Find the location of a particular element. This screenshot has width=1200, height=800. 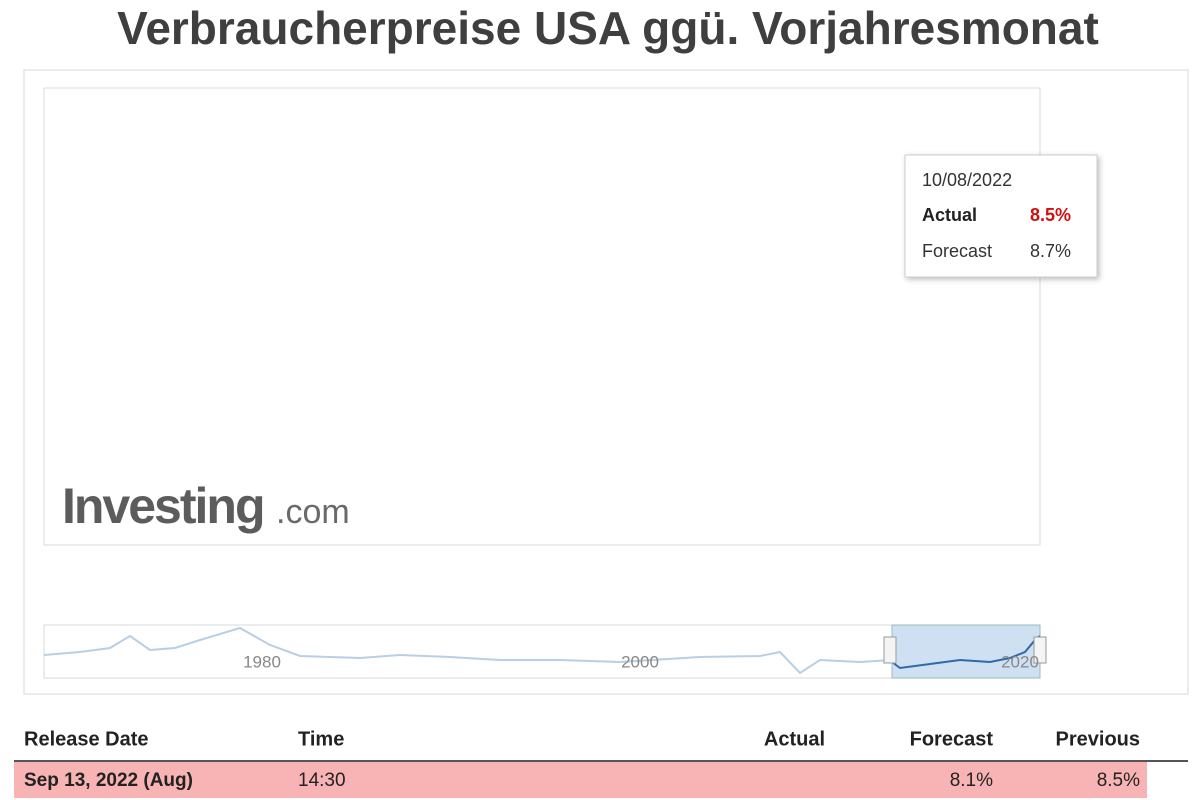

watermark-brand: Investing is located at coordinates (162, 506).